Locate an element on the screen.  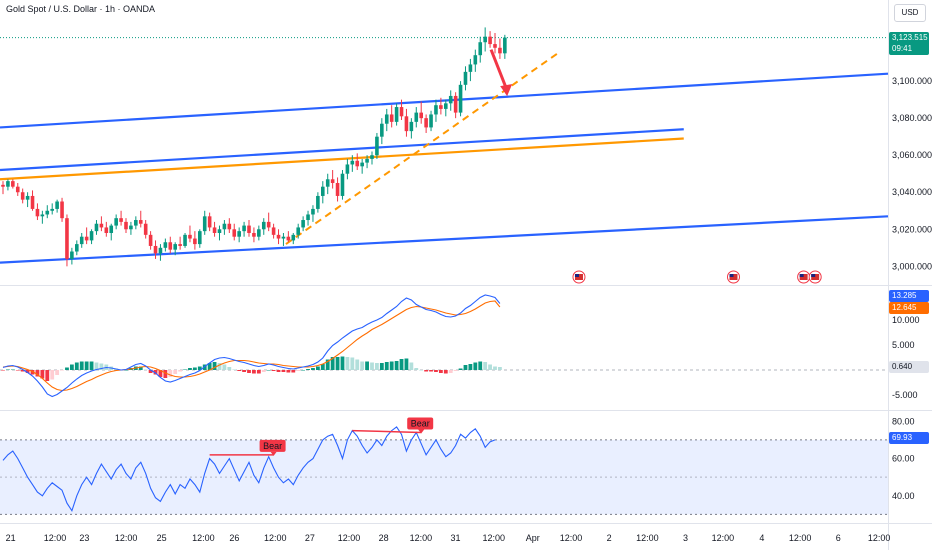
macd-axis-tick: 10.000 is located at coordinates (906, 320).